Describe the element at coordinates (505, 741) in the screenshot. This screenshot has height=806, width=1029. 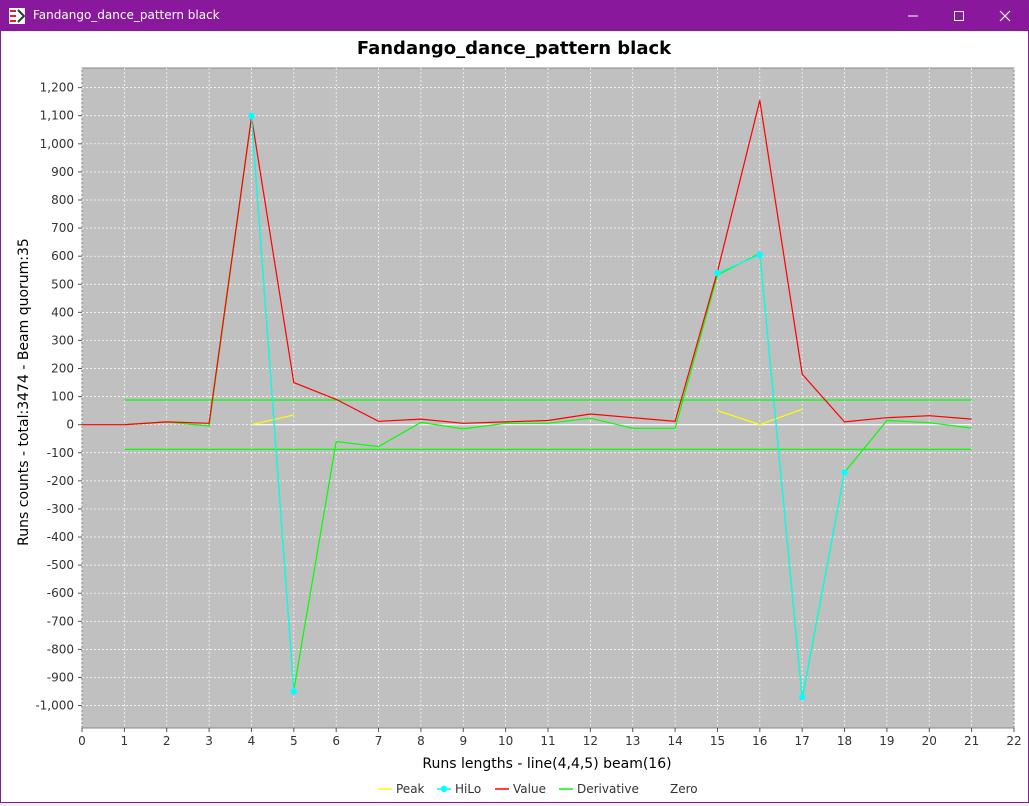
I see `x-tick-label: 10` at that location.